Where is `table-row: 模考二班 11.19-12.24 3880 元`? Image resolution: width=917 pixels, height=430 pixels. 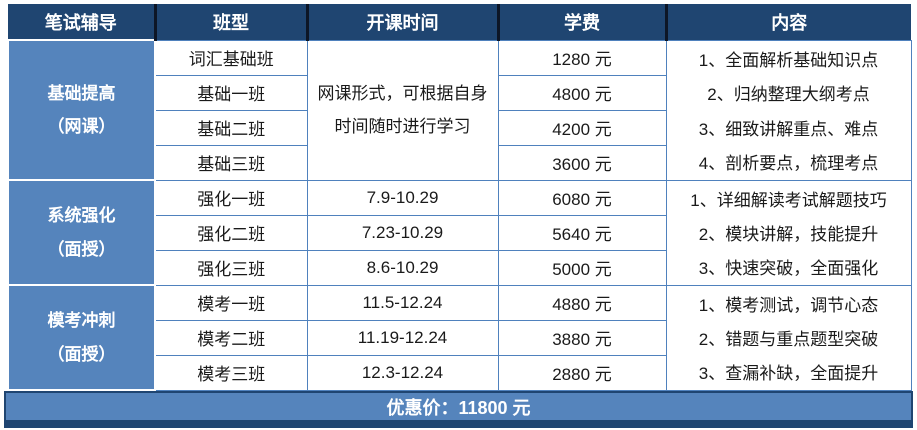 table-row: 模考二班 11.19-12.24 3880 元 is located at coordinates (459, 337).